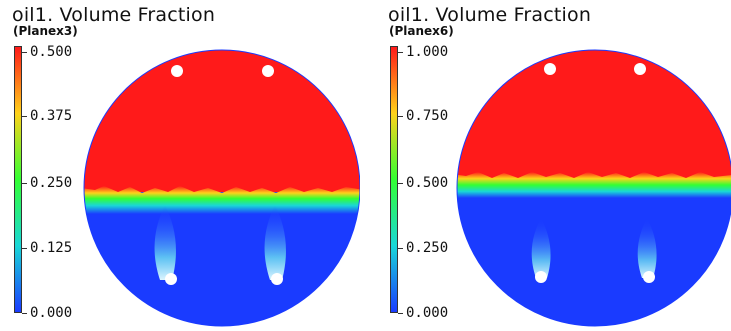 The image size is (731, 331). I want to click on colorbar-tick-label: 0.375, so click(51, 116).